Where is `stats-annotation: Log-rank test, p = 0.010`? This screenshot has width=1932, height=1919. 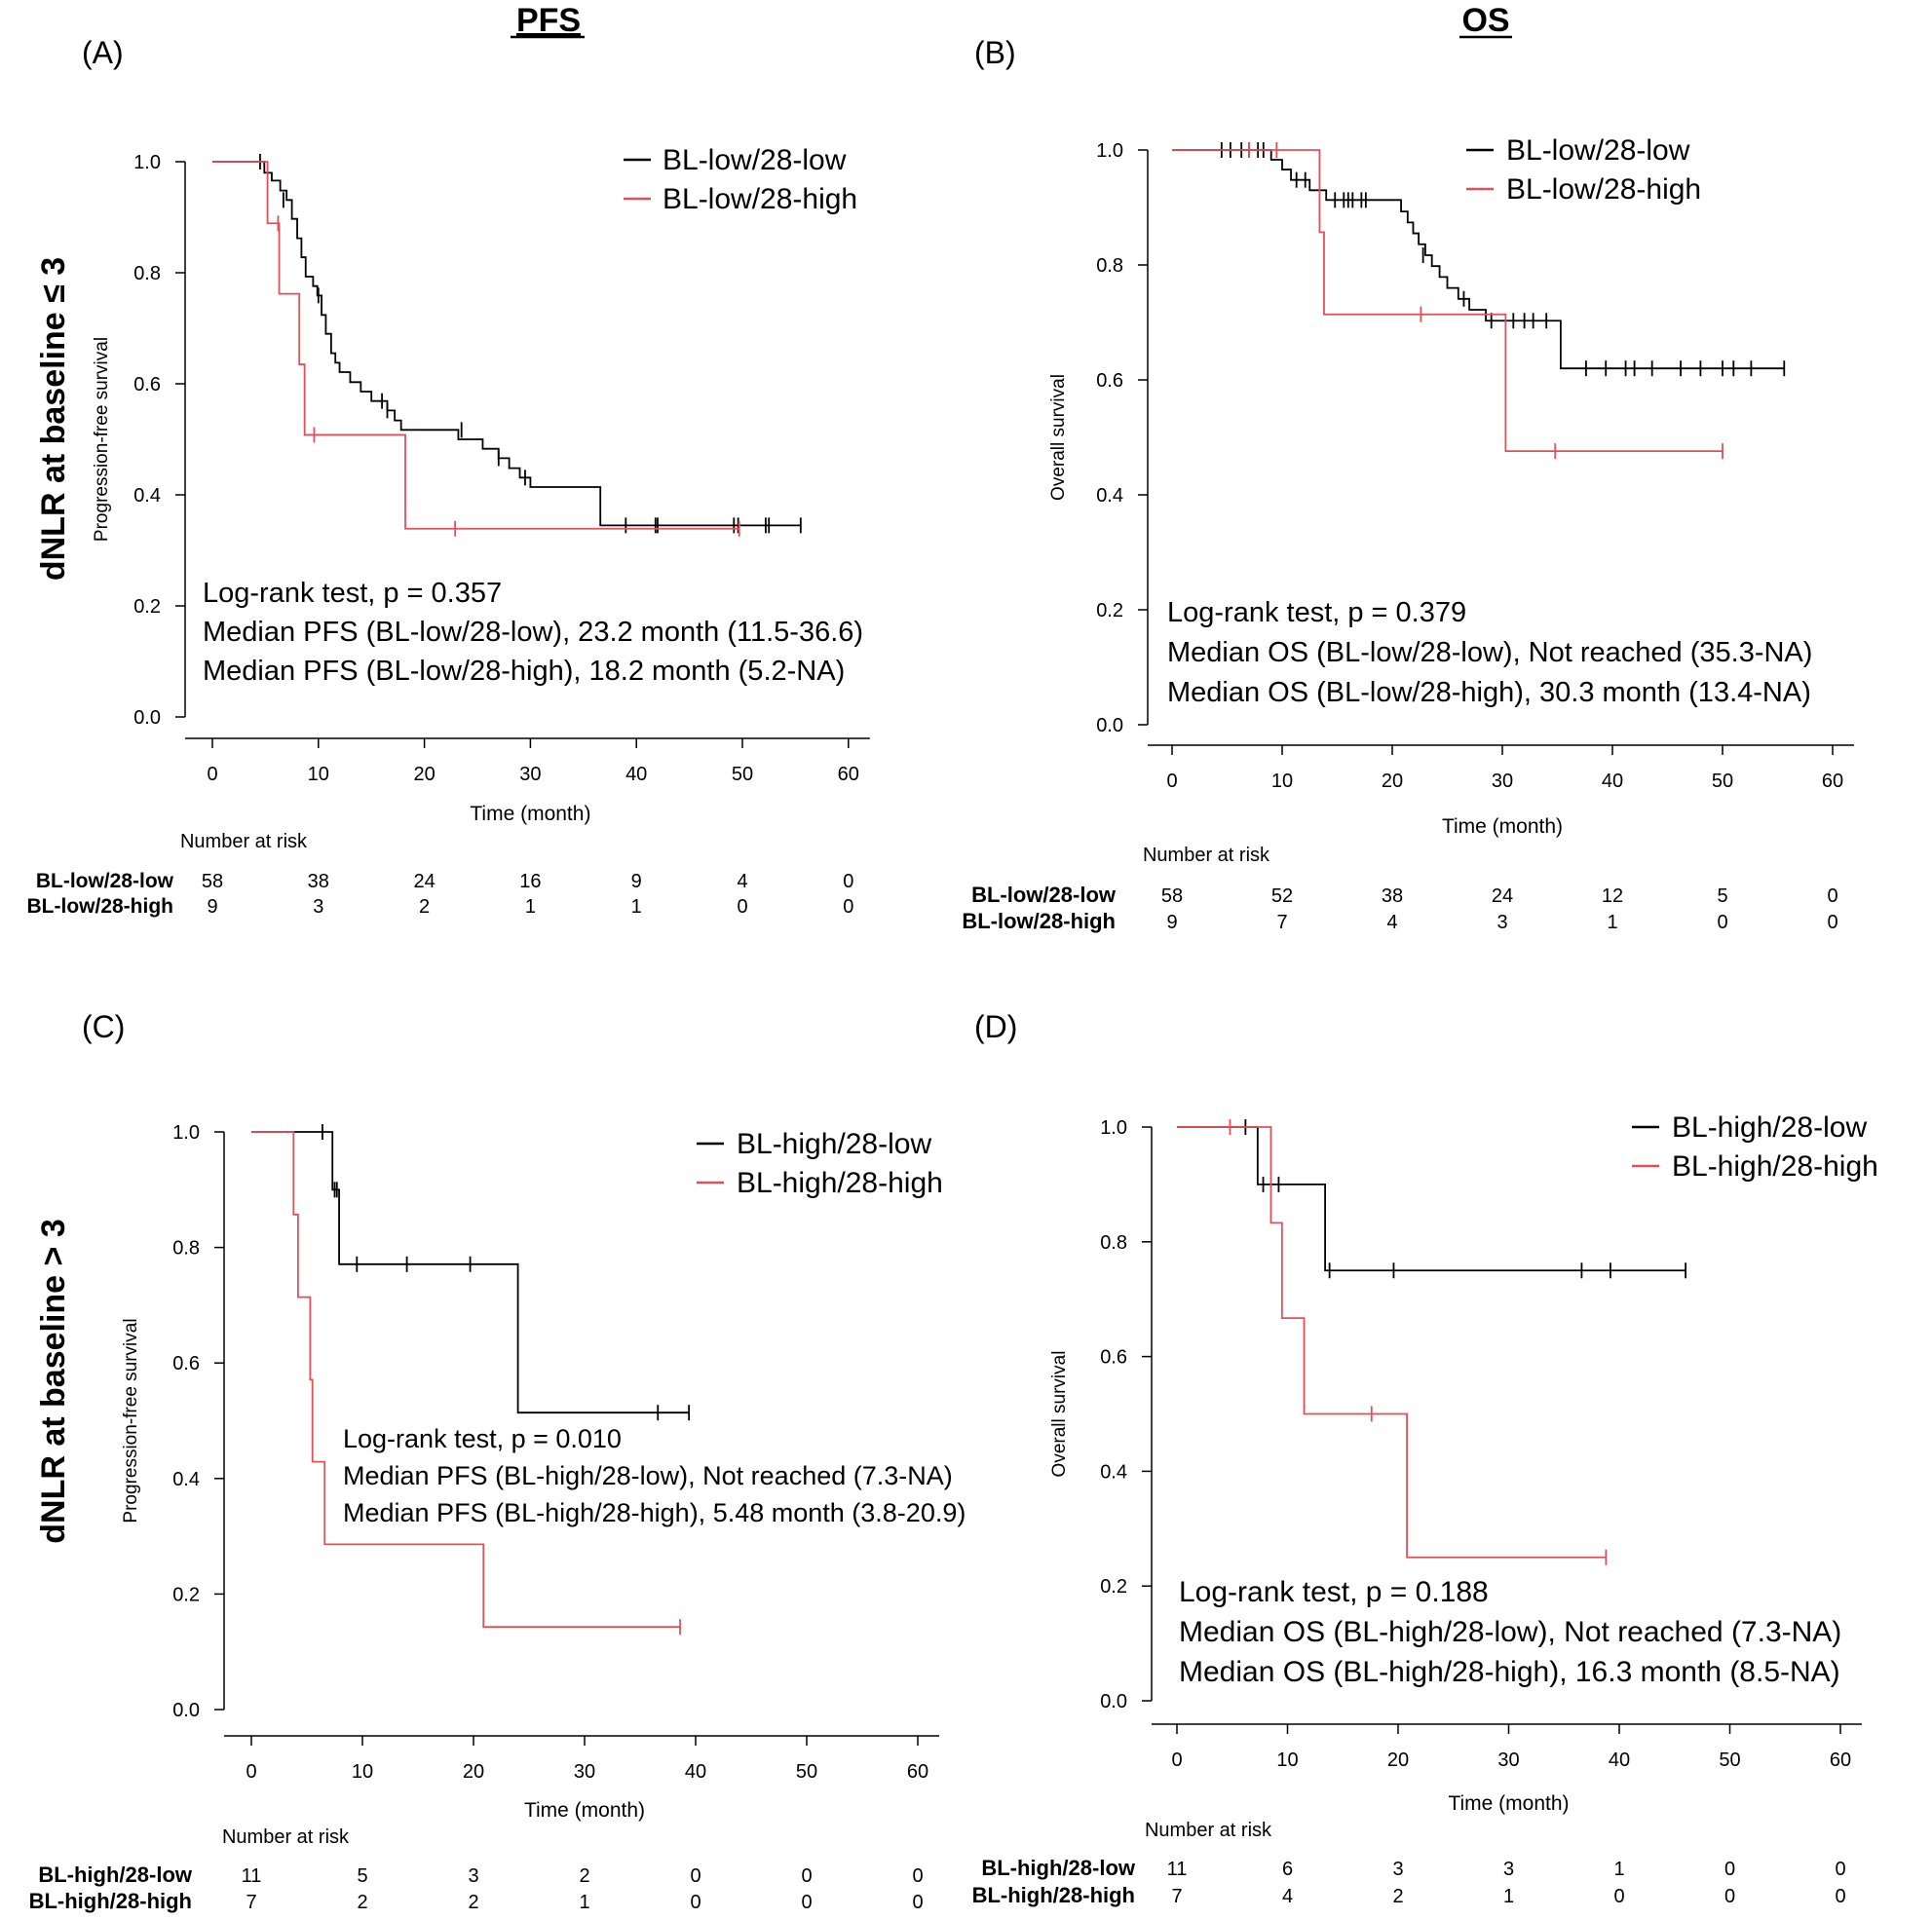 stats-annotation: Log-rank test, p = 0.010 is located at coordinates (482, 1438).